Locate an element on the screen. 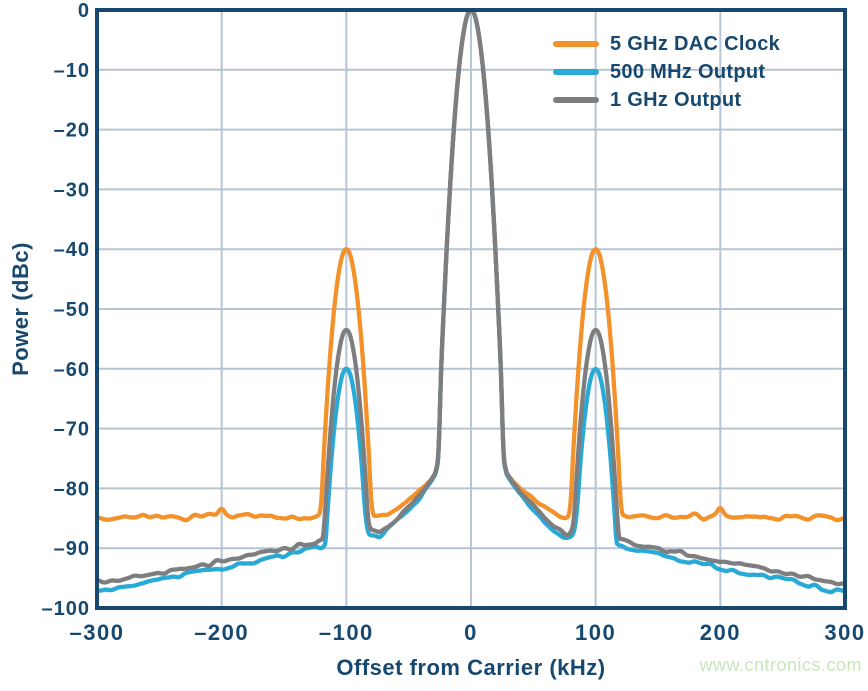 The height and width of the screenshot is (691, 868). y-tick-label: 0 is located at coordinates (84, 11).